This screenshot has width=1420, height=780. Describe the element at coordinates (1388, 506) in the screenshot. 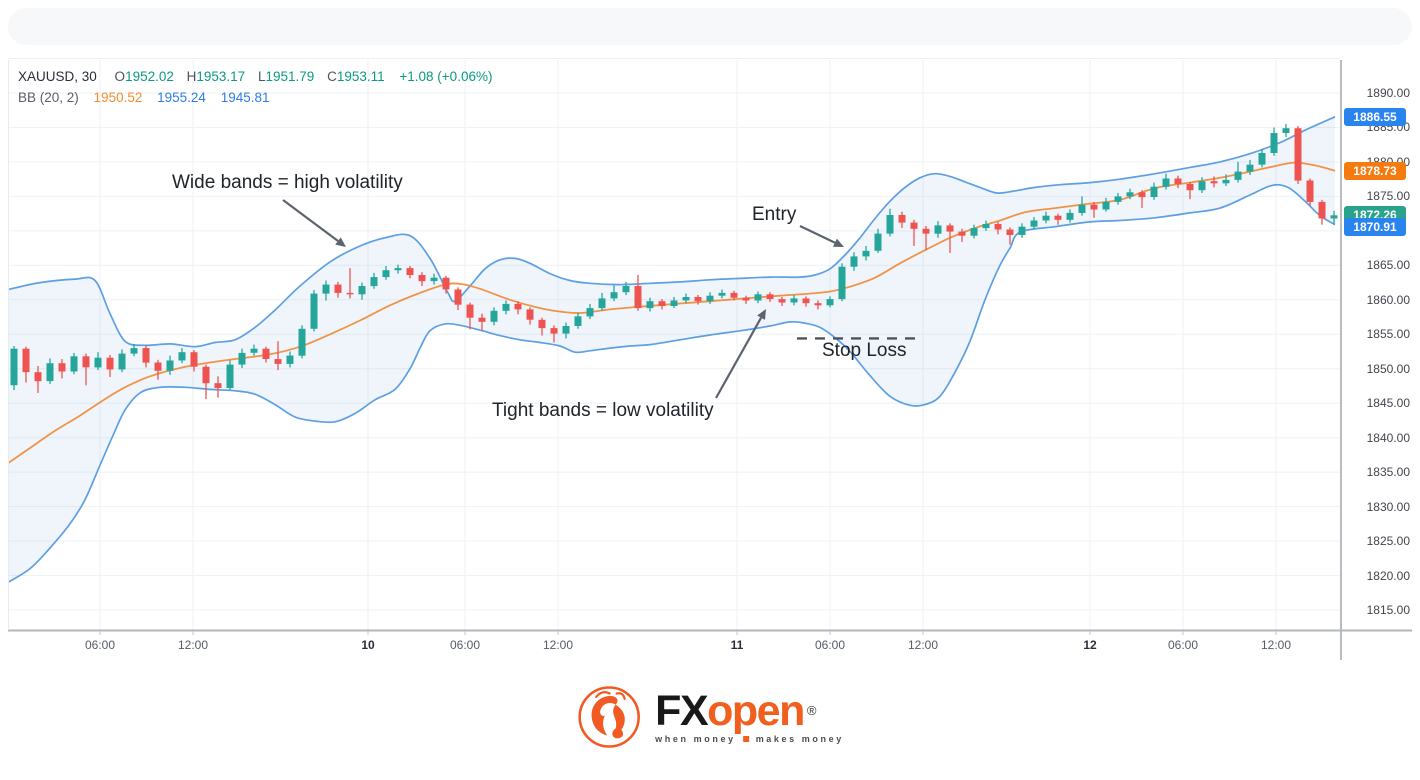

I see `price-axis-label: 1830.00` at that location.